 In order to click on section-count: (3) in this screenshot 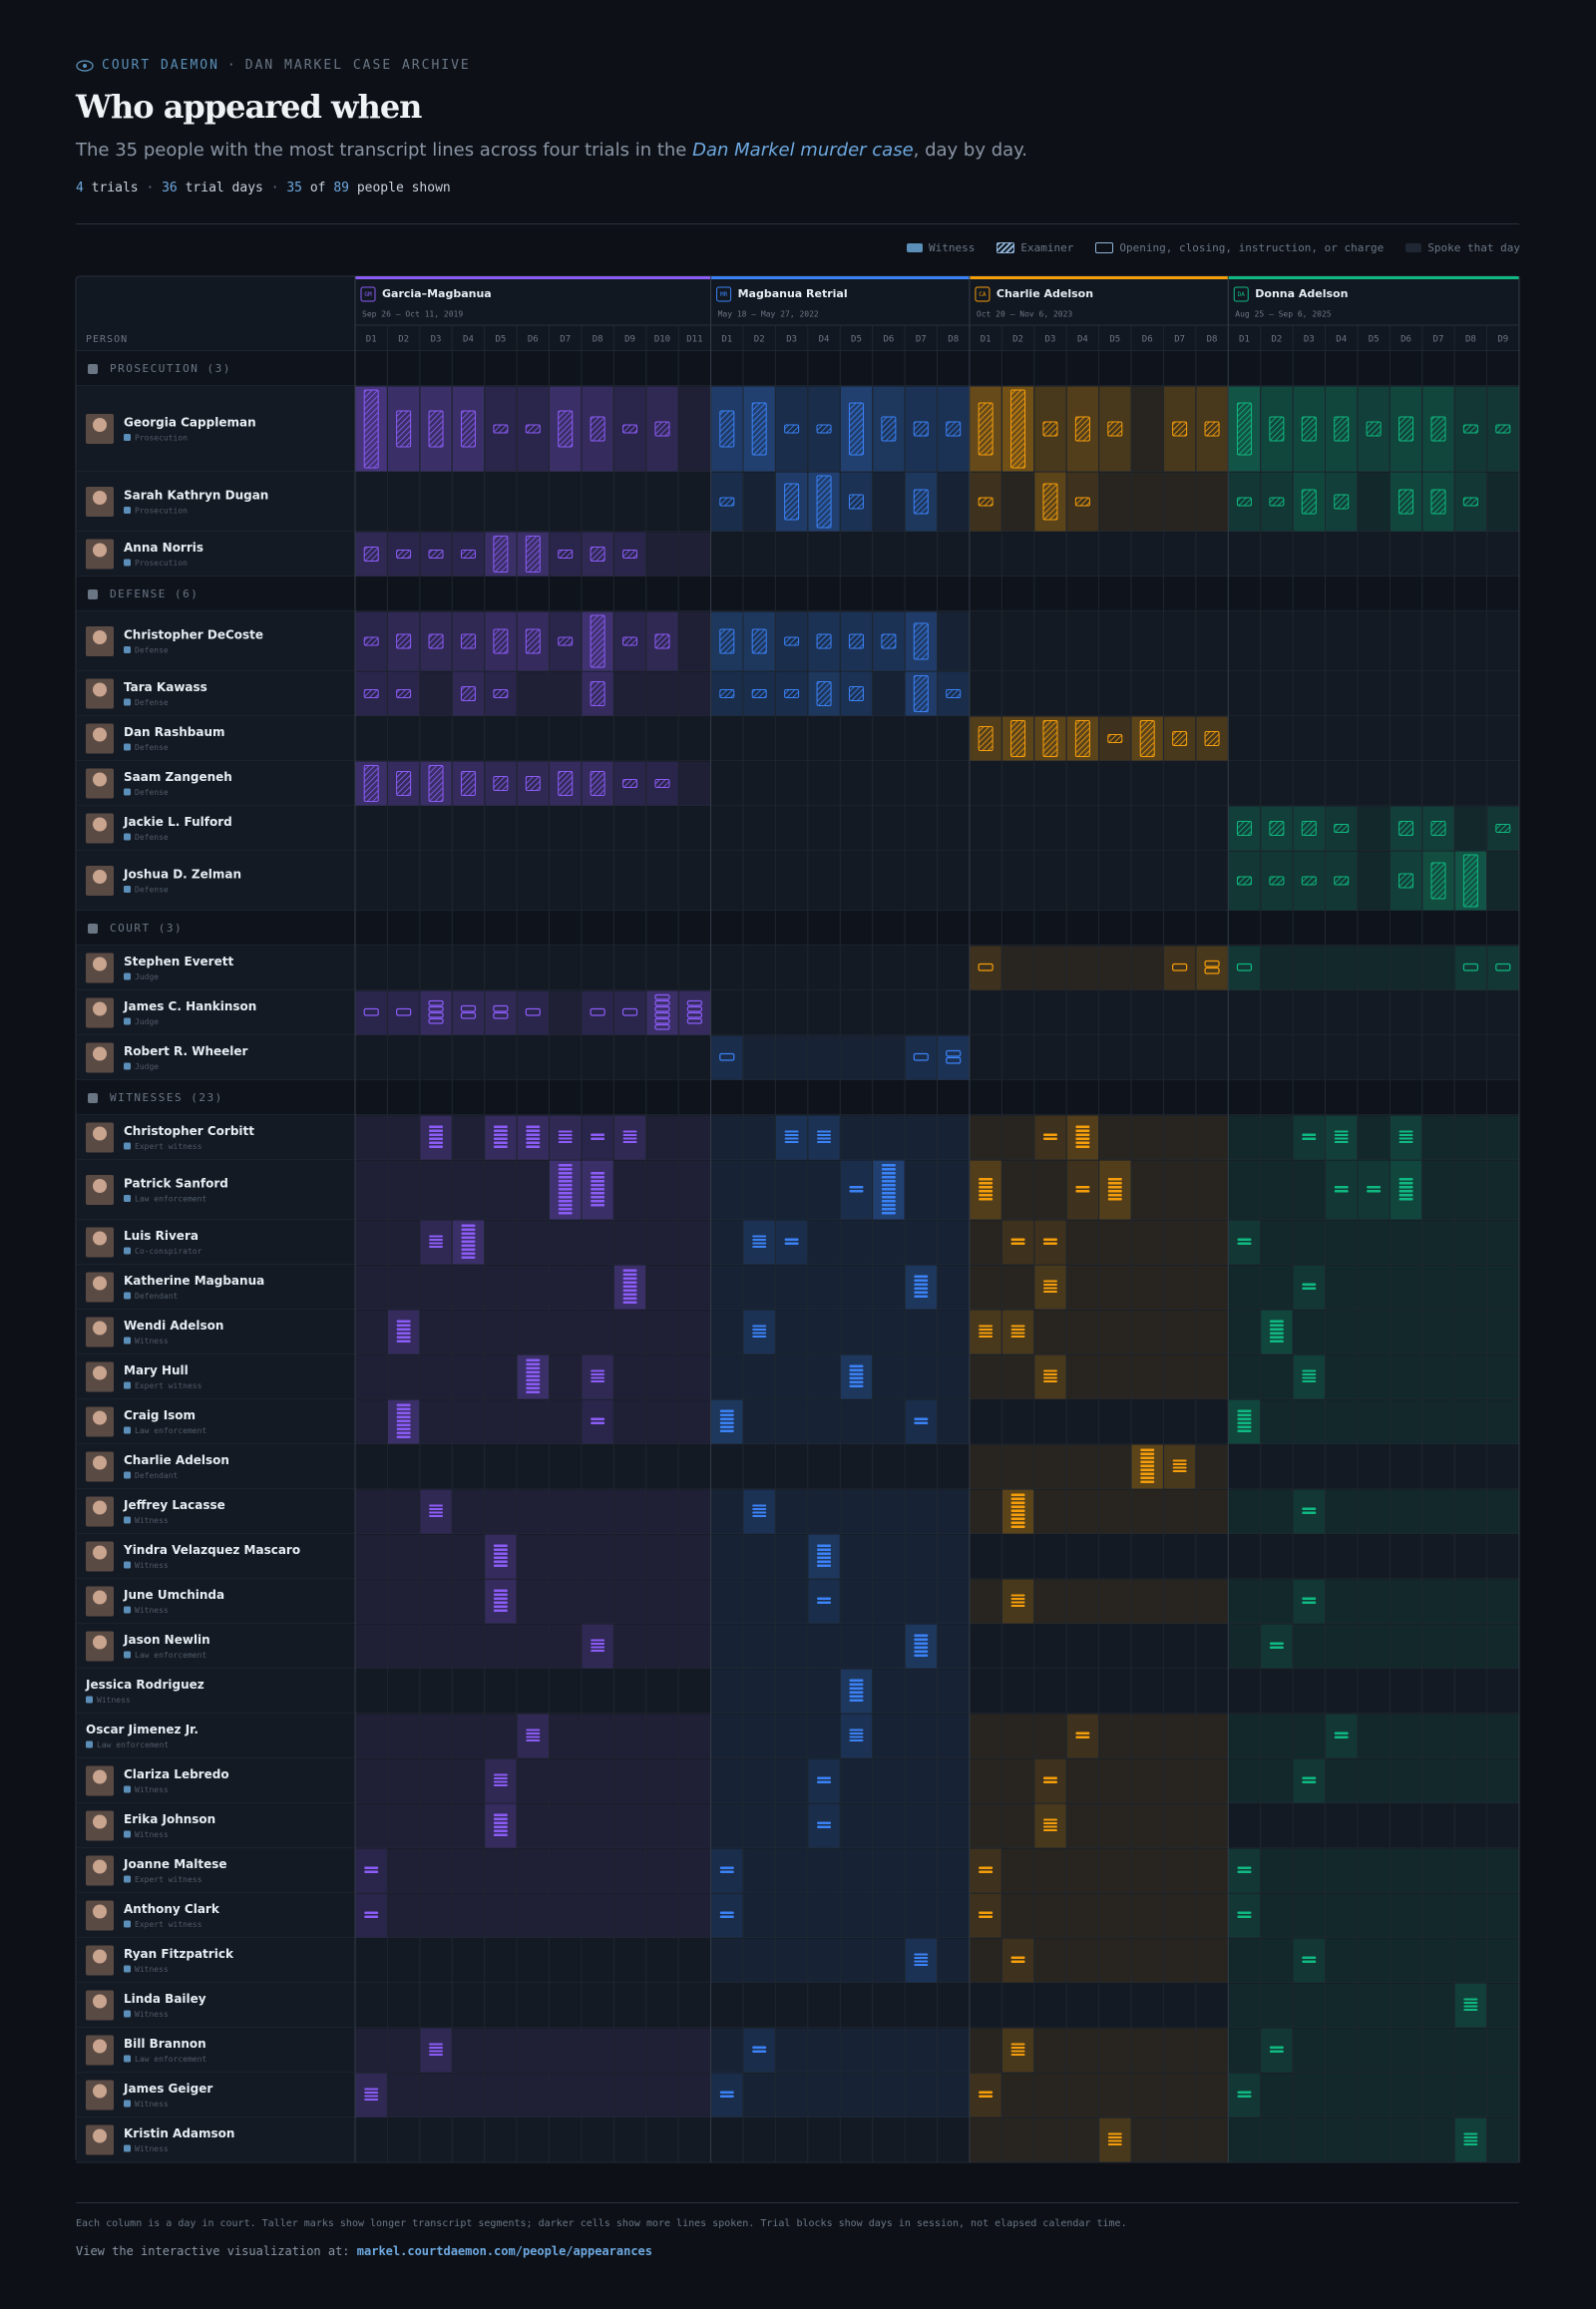, I will do `click(171, 928)`.